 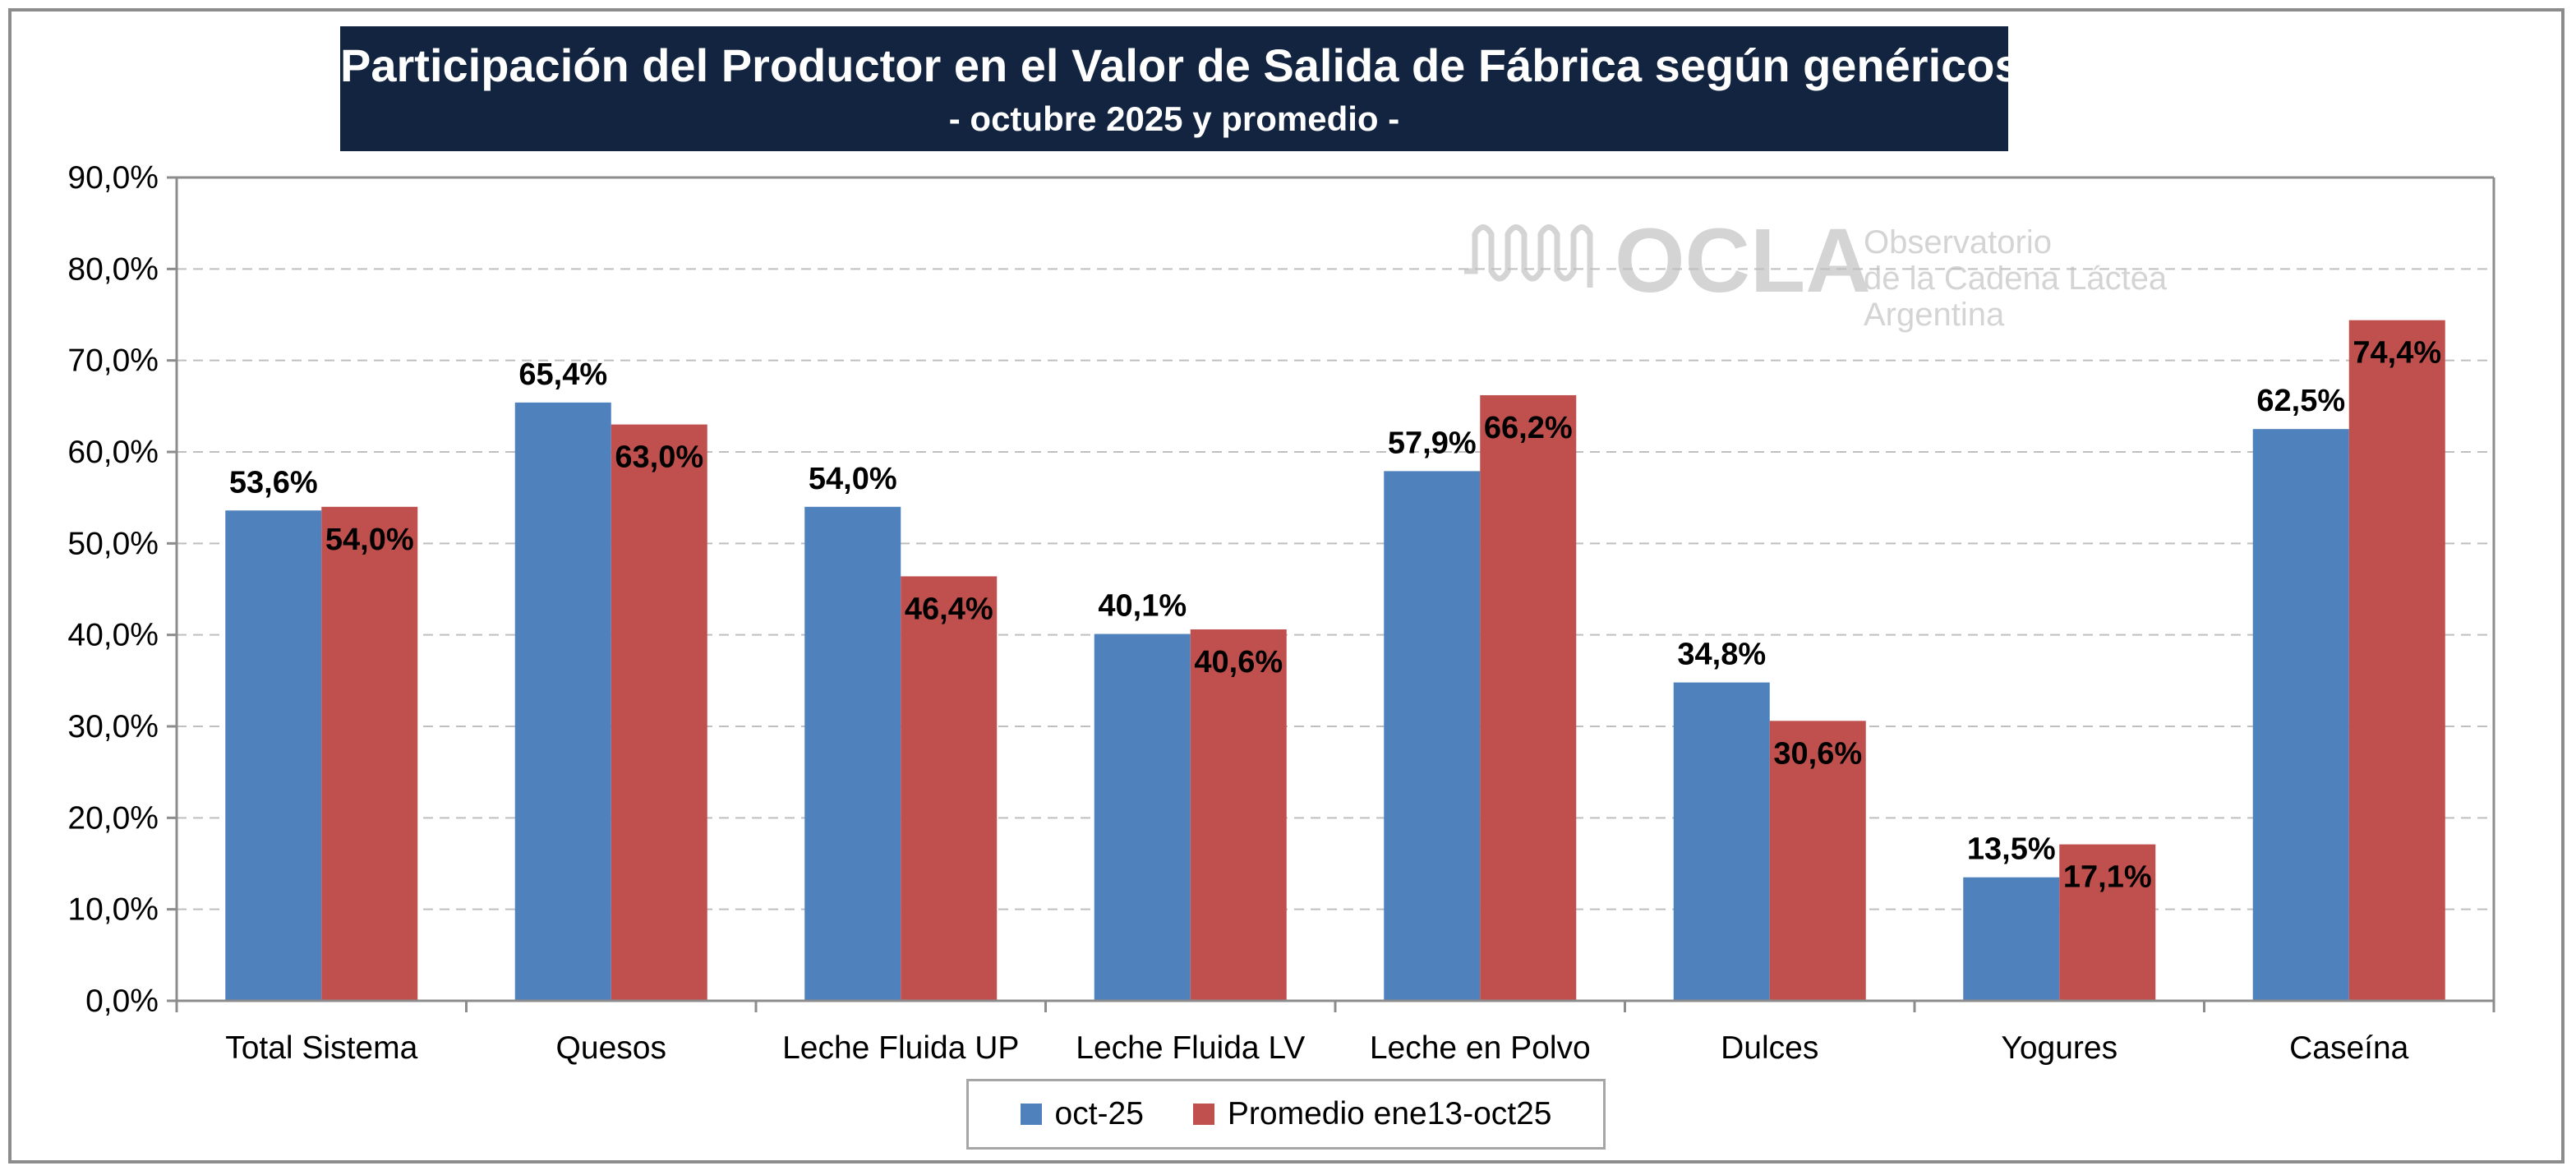 I want to click on y-tick-label: 90,0%, so click(x=113, y=178).